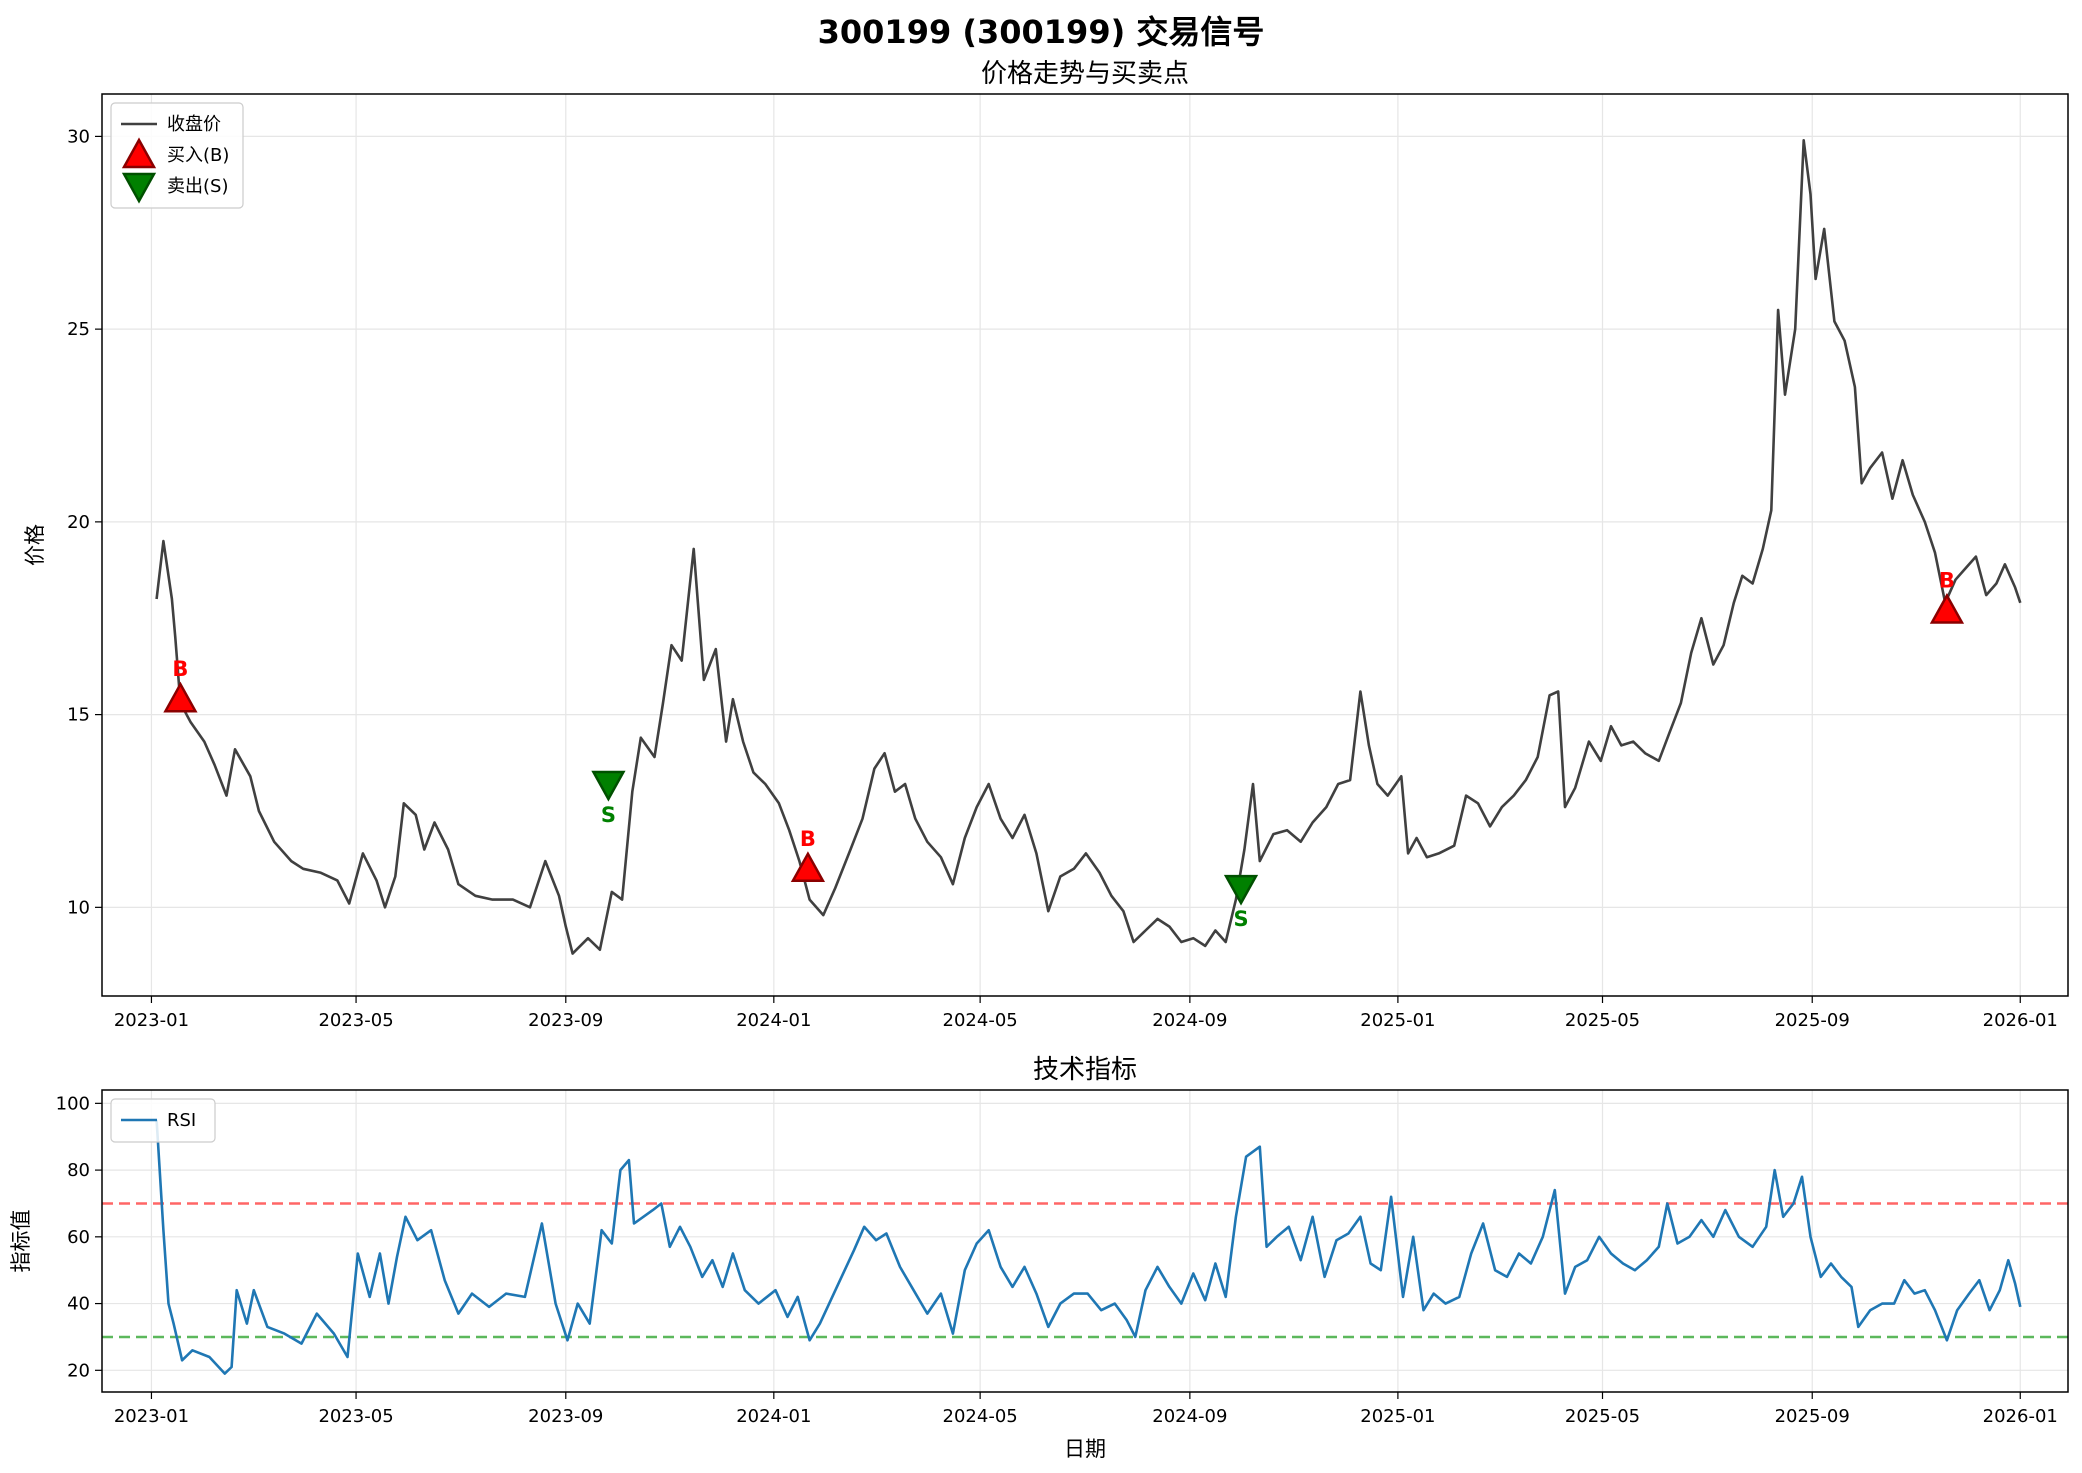  What do you see at coordinates (78, 329) in the screenshot?
I see `y-tick-label: 25` at bounding box center [78, 329].